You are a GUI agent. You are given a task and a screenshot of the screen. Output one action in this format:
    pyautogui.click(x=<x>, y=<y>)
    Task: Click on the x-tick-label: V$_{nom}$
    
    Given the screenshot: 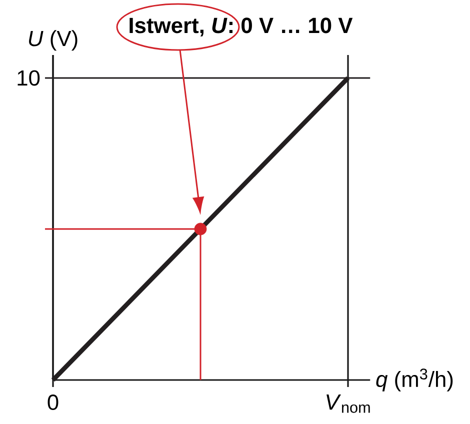 What is the action you would take?
    pyautogui.click(x=348, y=403)
    